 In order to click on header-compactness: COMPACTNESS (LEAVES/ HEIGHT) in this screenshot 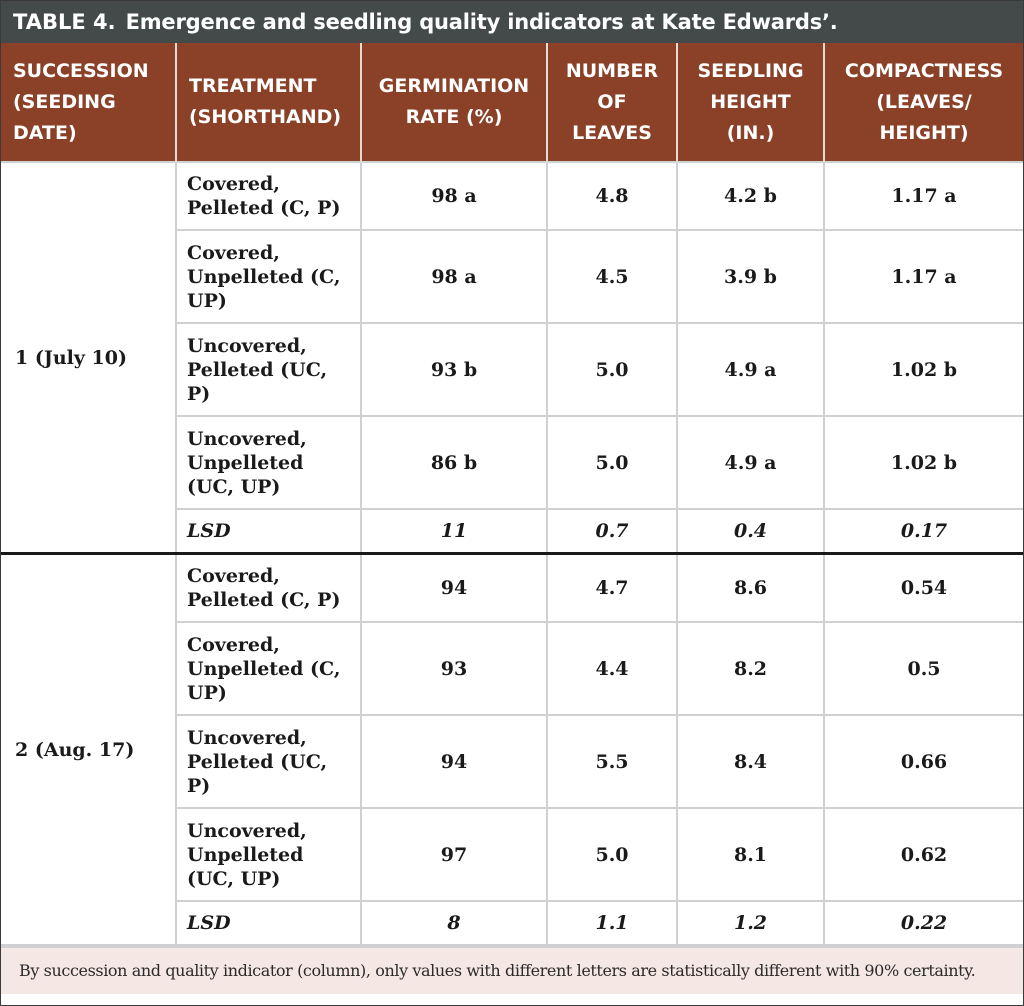, I will do `click(923, 102)`.